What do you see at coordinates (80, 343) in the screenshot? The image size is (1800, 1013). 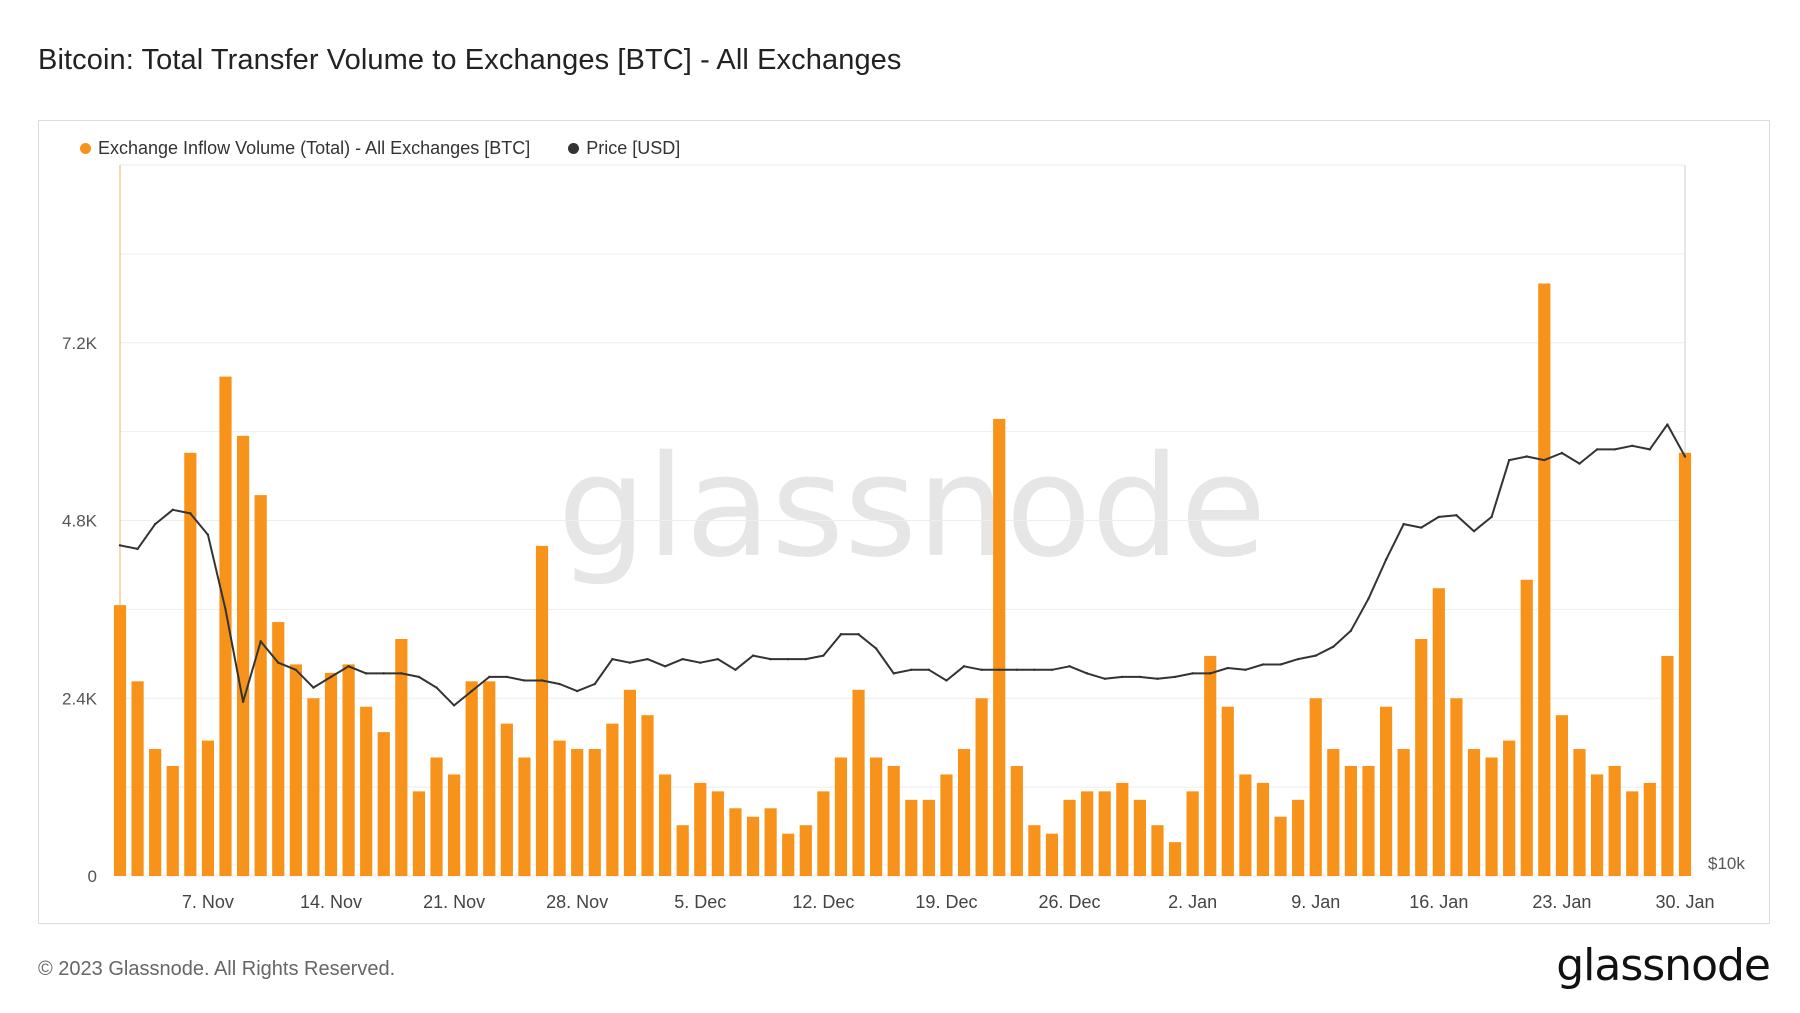 I see `y-tick-label: 7.2K` at bounding box center [80, 343].